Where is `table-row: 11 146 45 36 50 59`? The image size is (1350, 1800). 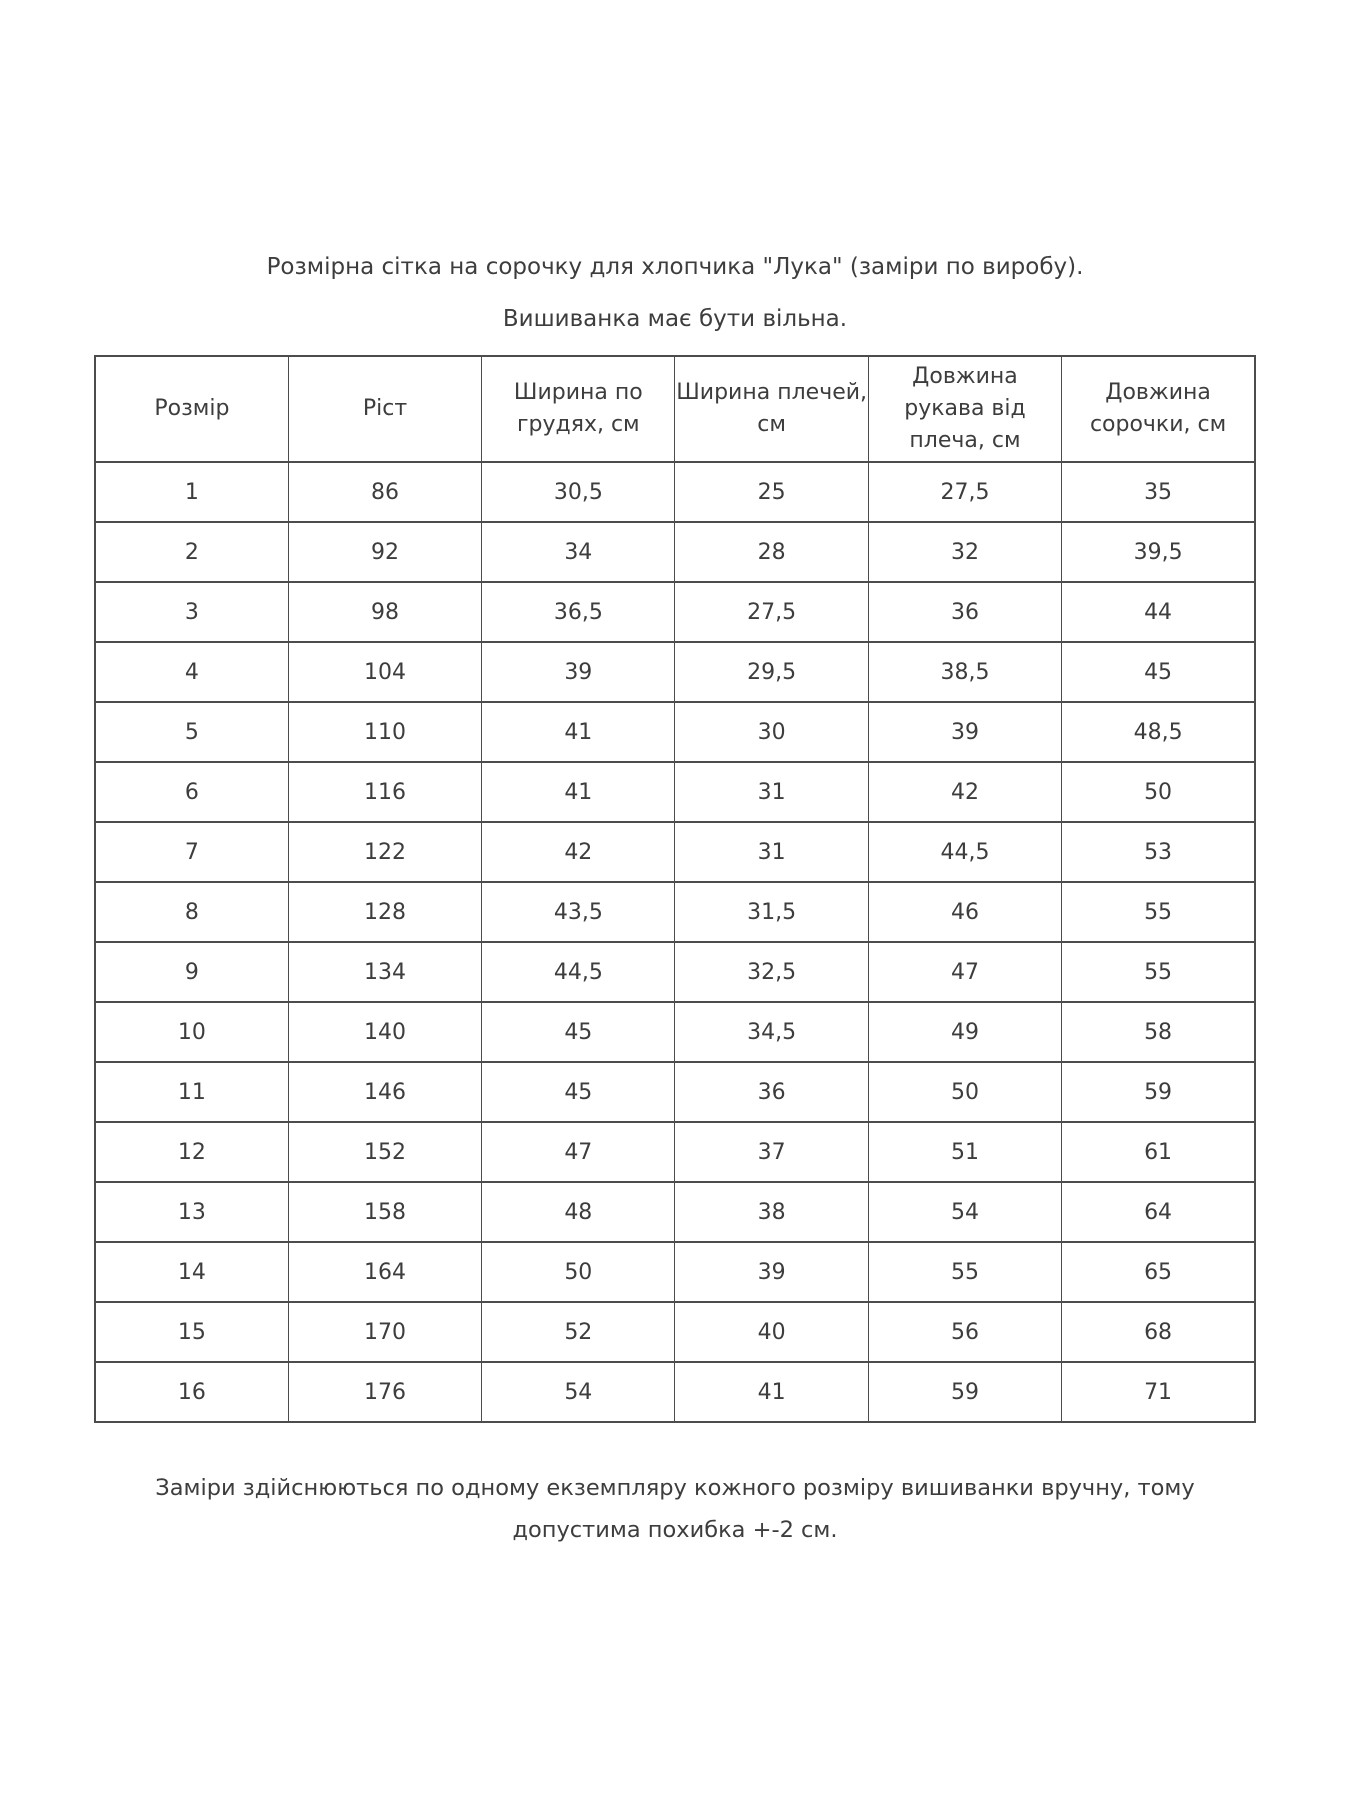
table-row: 11 146 45 36 50 59 is located at coordinates (675, 1092).